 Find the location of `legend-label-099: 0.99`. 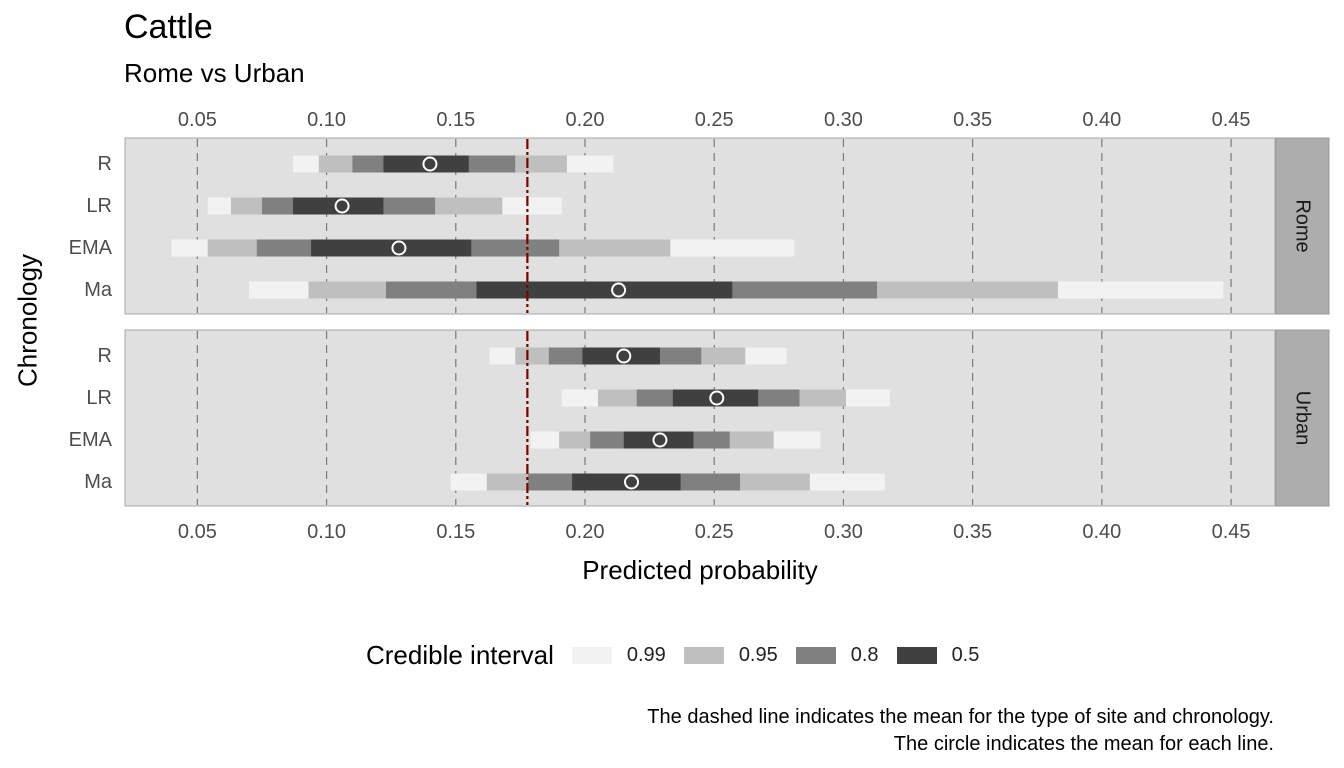

legend-label-099: 0.99 is located at coordinates (646, 654).